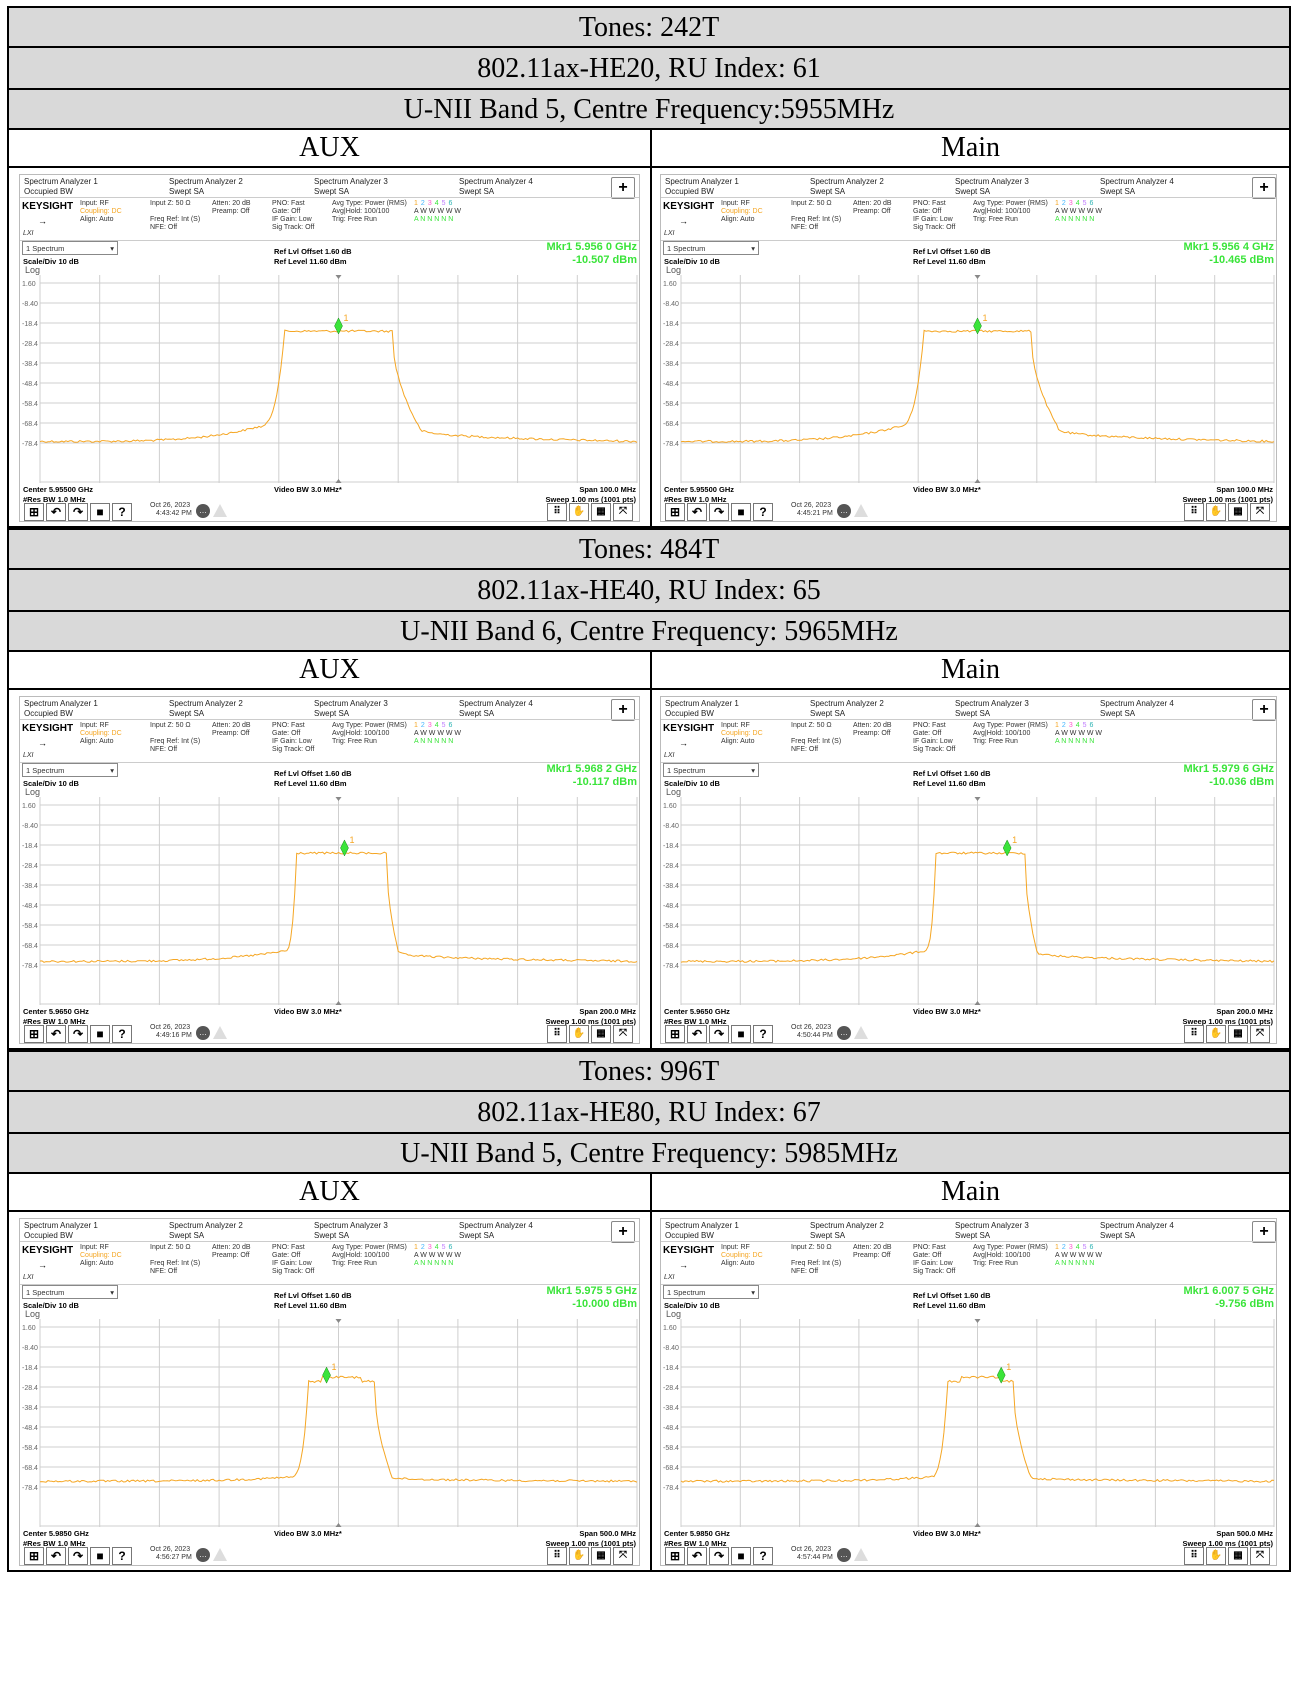 The height and width of the screenshot is (1690, 1295). I want to click on trace-number-6: 6, so click(450, 1247).